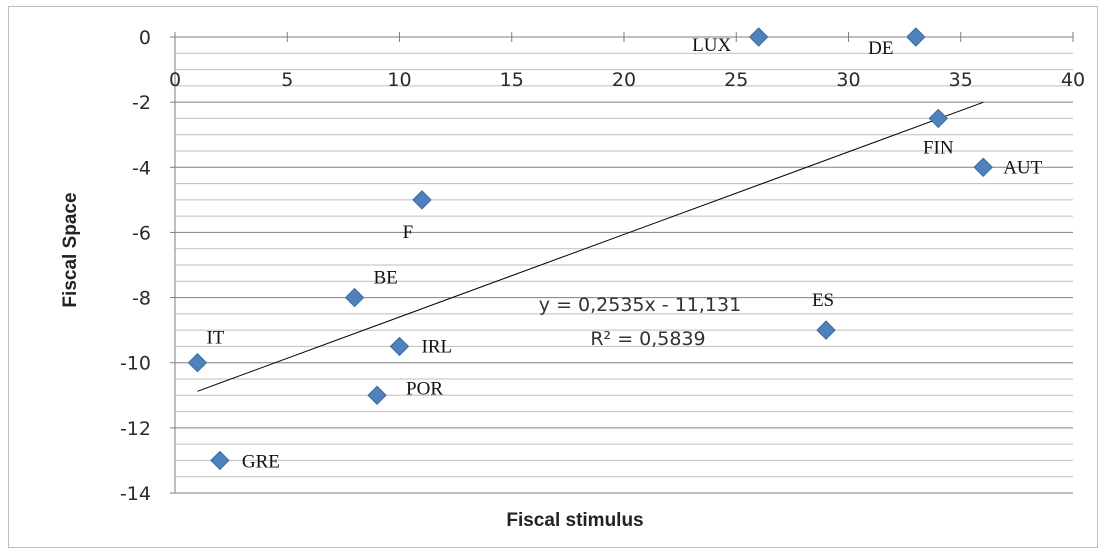 The width and height of the screenshot is (1106, 554). I want to click on data-point-lux, so click(758, 37).